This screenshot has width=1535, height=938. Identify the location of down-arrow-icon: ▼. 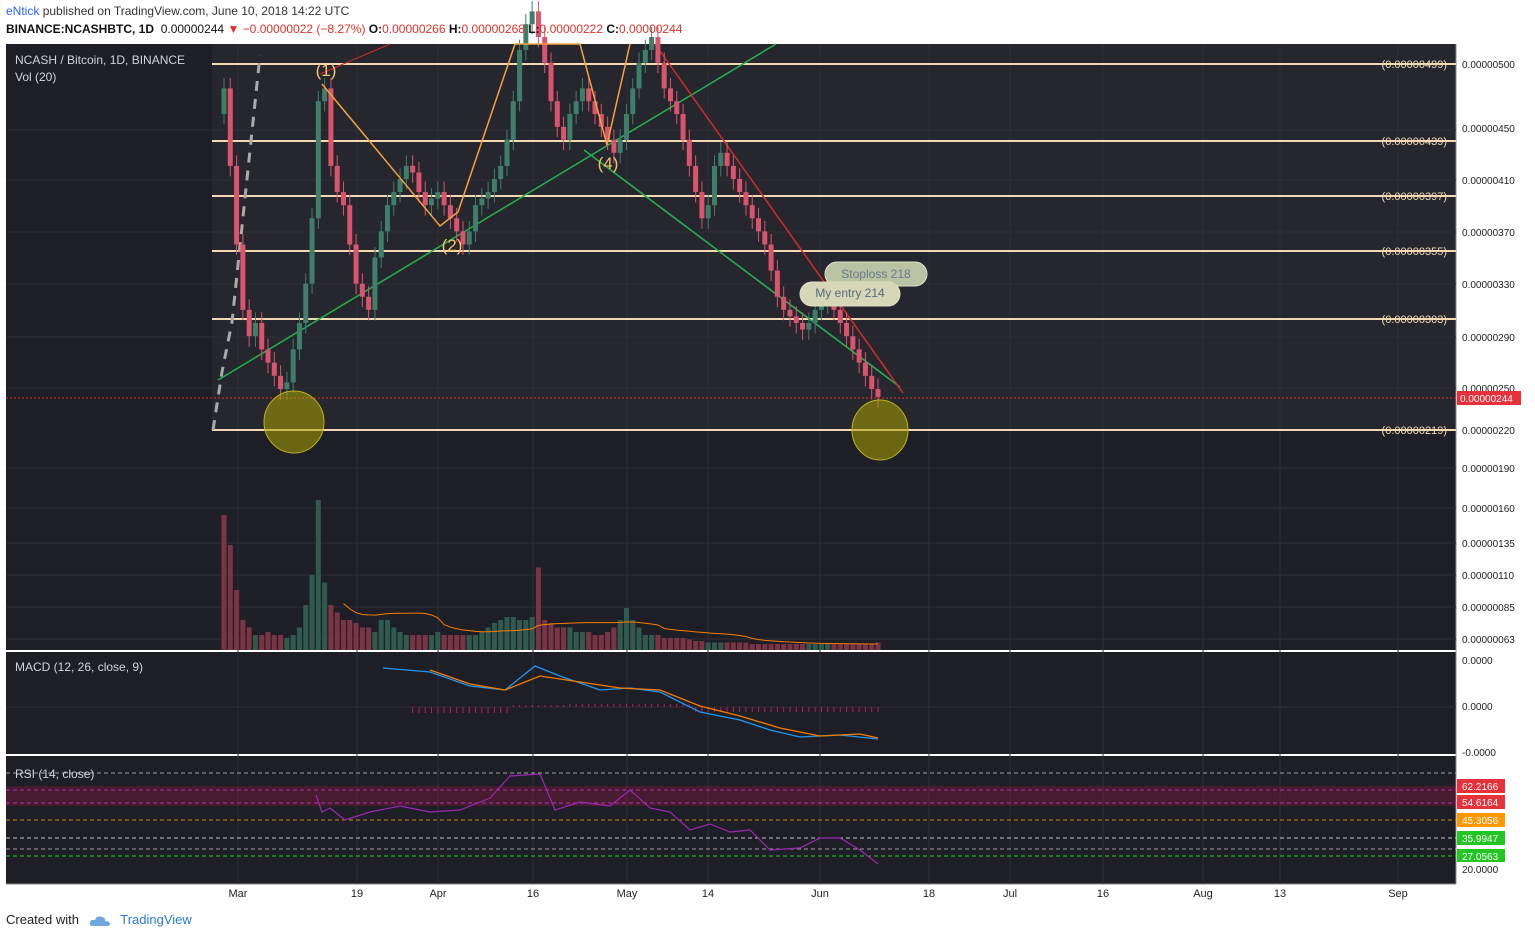
(233, 29).